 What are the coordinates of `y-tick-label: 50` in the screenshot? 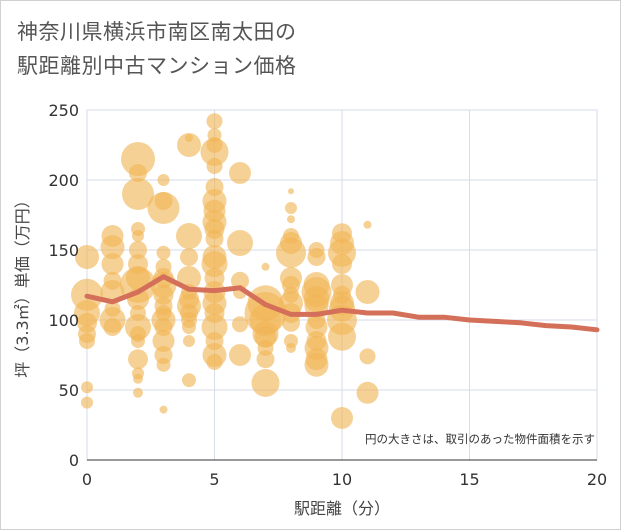 It's located at (69, 390).